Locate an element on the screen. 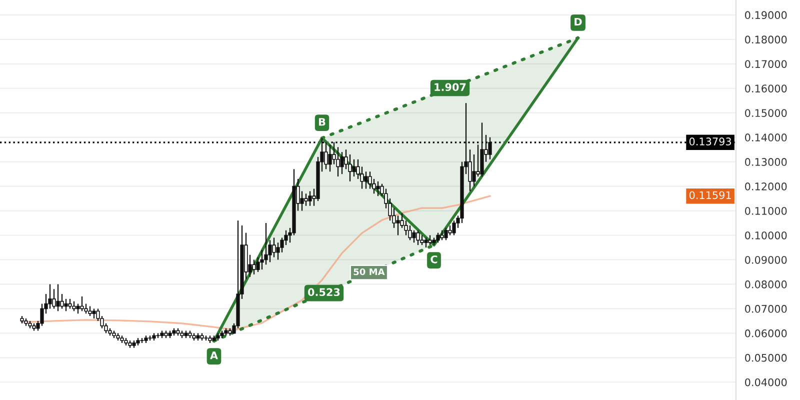 The image size is (800, 400). y-tick-label: 0.17000 is located at coordinates (766, 64).